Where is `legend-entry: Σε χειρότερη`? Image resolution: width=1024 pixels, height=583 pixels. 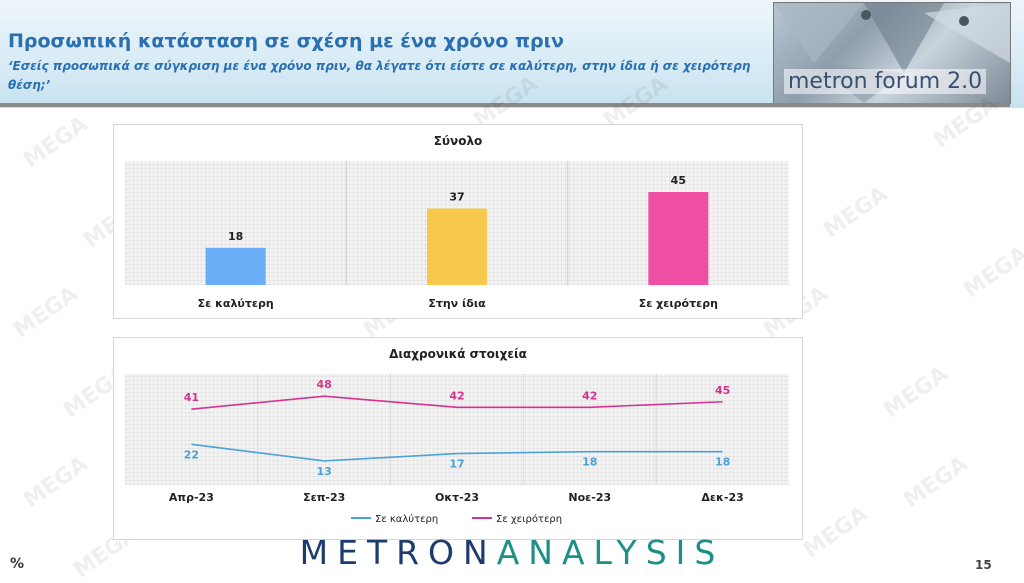 legend-entry: Σε χειρότερη is located at coordinates (529, 519).